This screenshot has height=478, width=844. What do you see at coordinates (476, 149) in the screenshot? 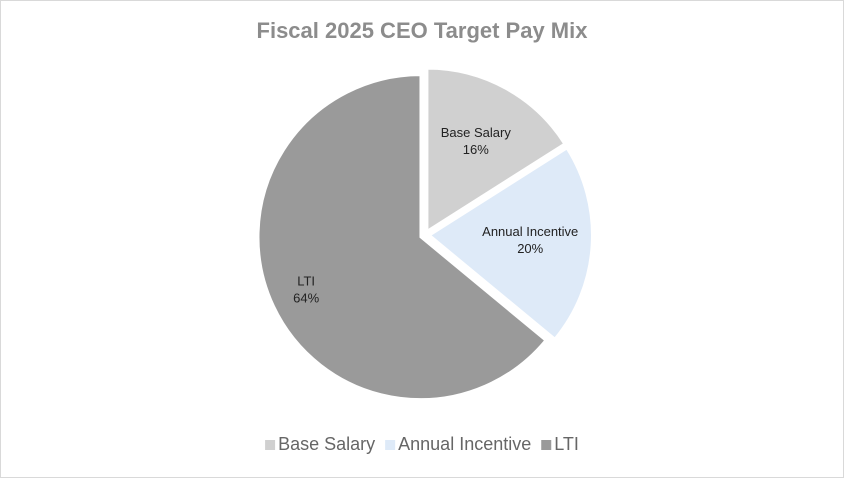
I see `data-label-value: 16%` at bounding box center [476, 149].